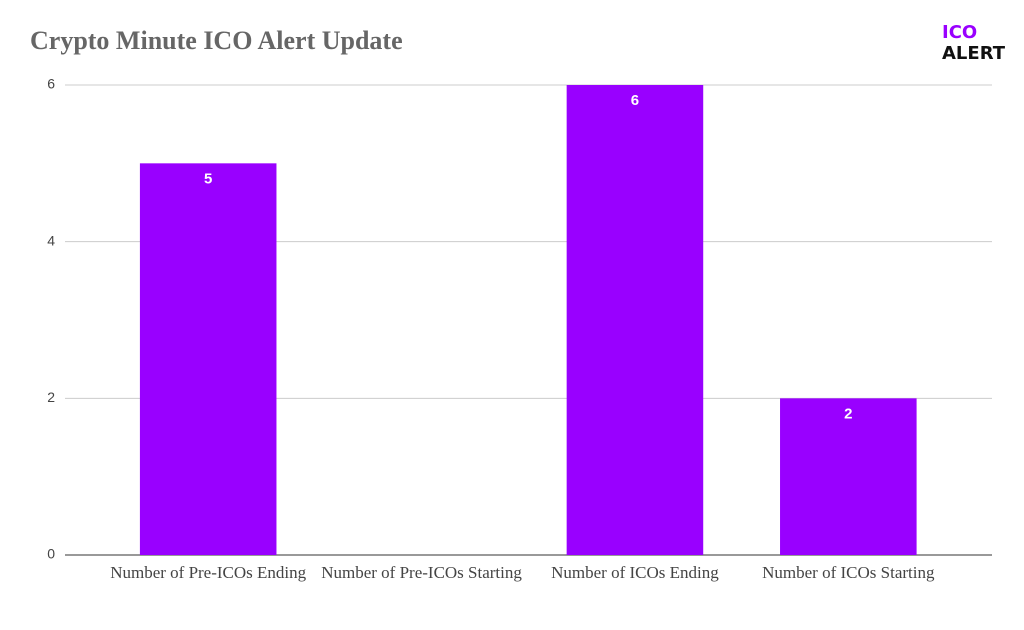 Image resolution: width=1024 pixels, height=630 pixels. I want to click on chart-title: Crypto Minute ICO Alert Update, so click(216, 40).